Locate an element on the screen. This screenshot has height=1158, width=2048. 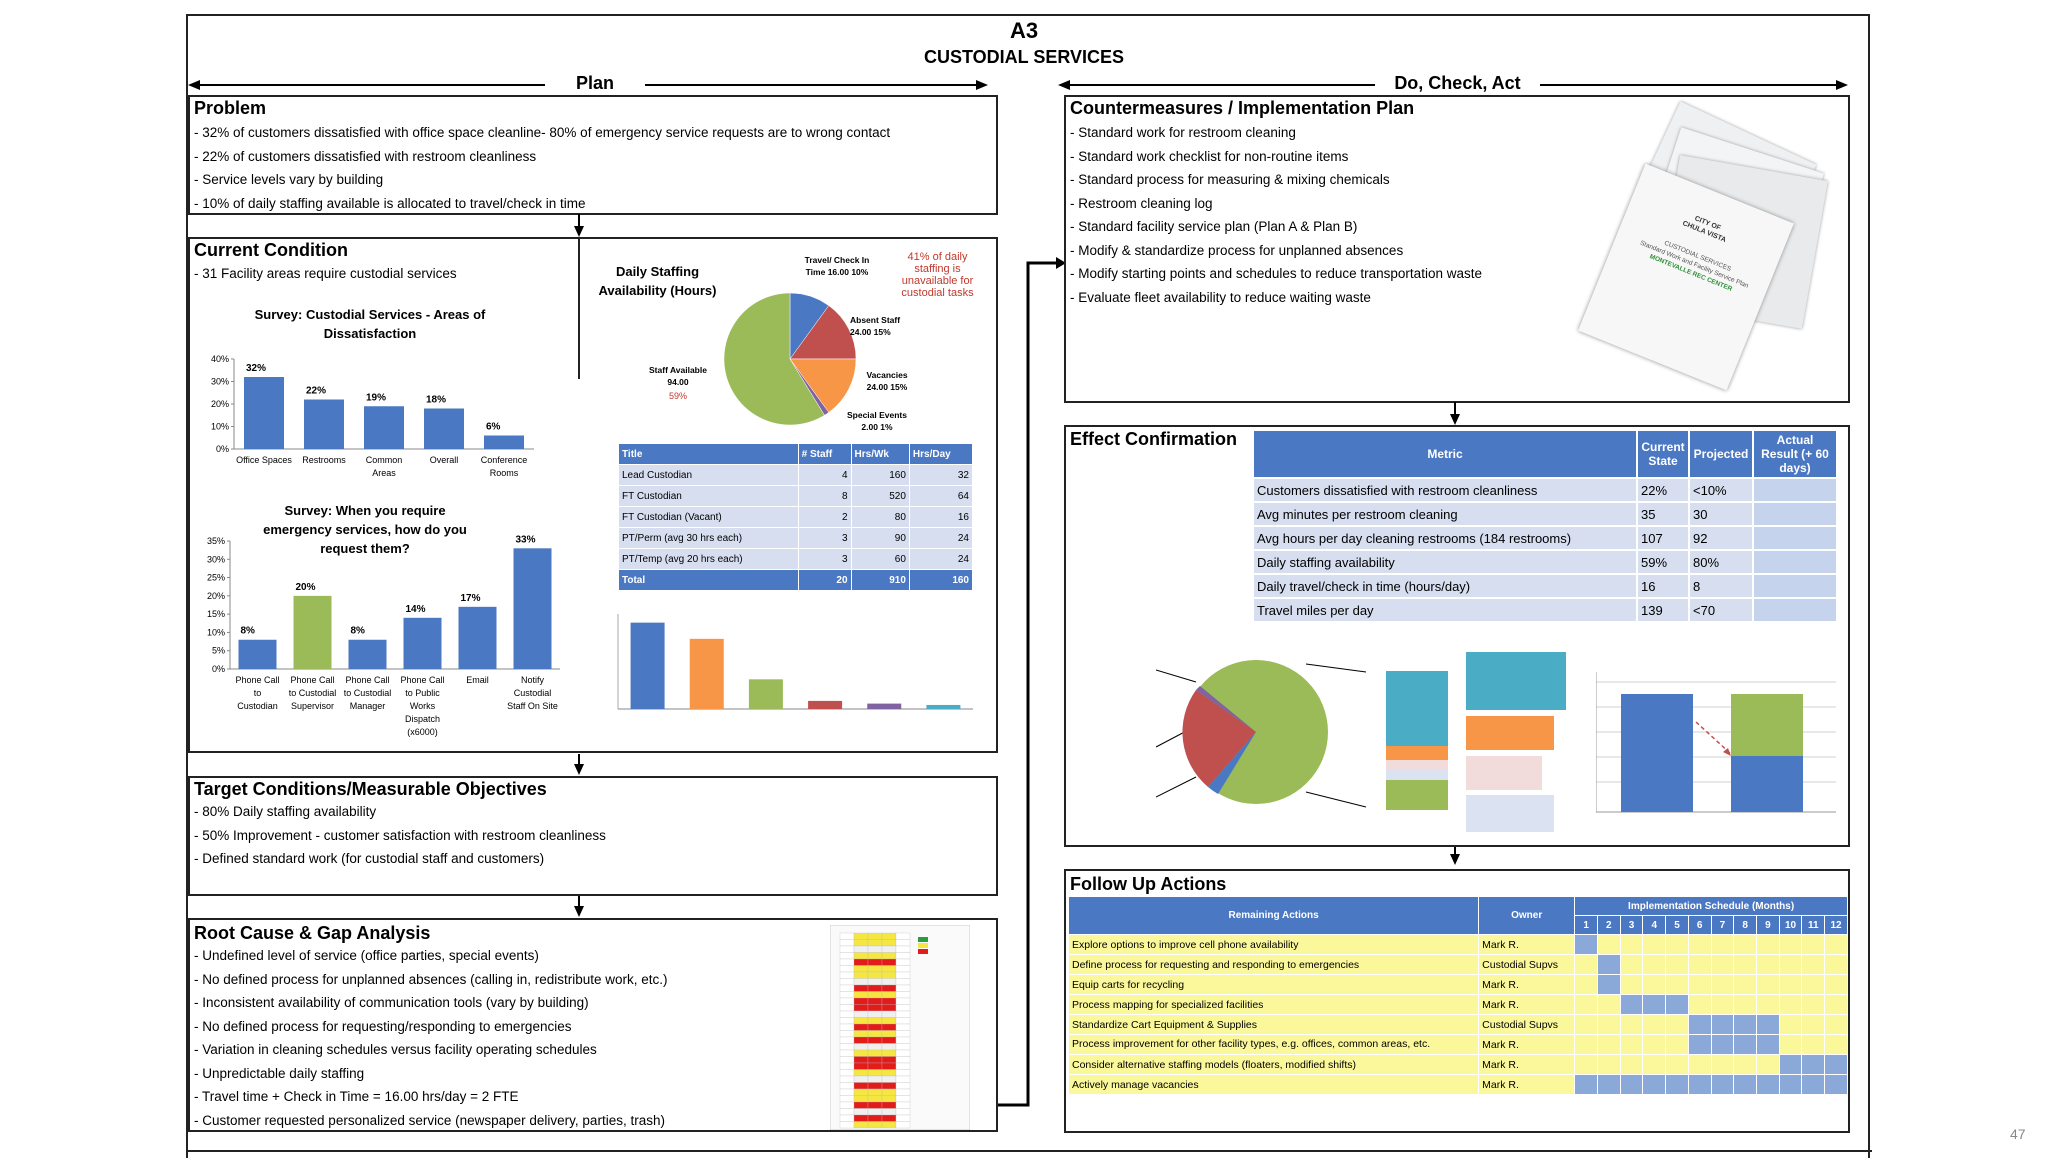
staff-bar-chart is located at coordinates (795, 662).